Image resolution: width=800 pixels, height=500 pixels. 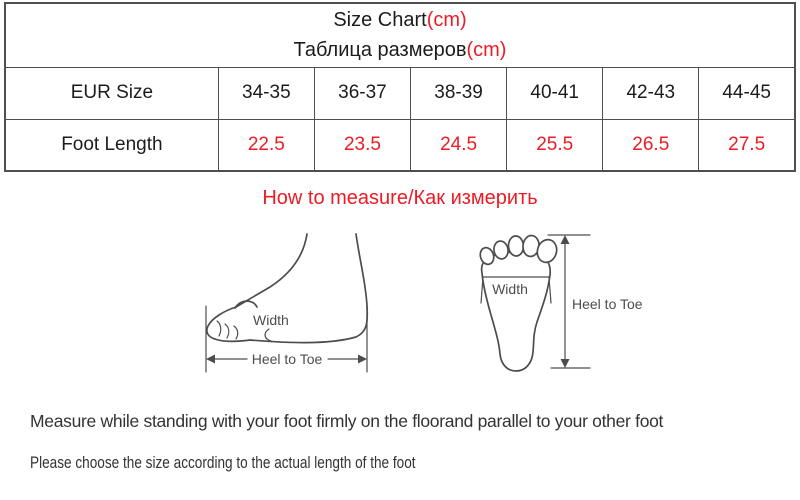 What do you see at coordinates (380, 20) in the screenshot?
I see `title-en-text: Size Chart` at bounding box center [380, 20].